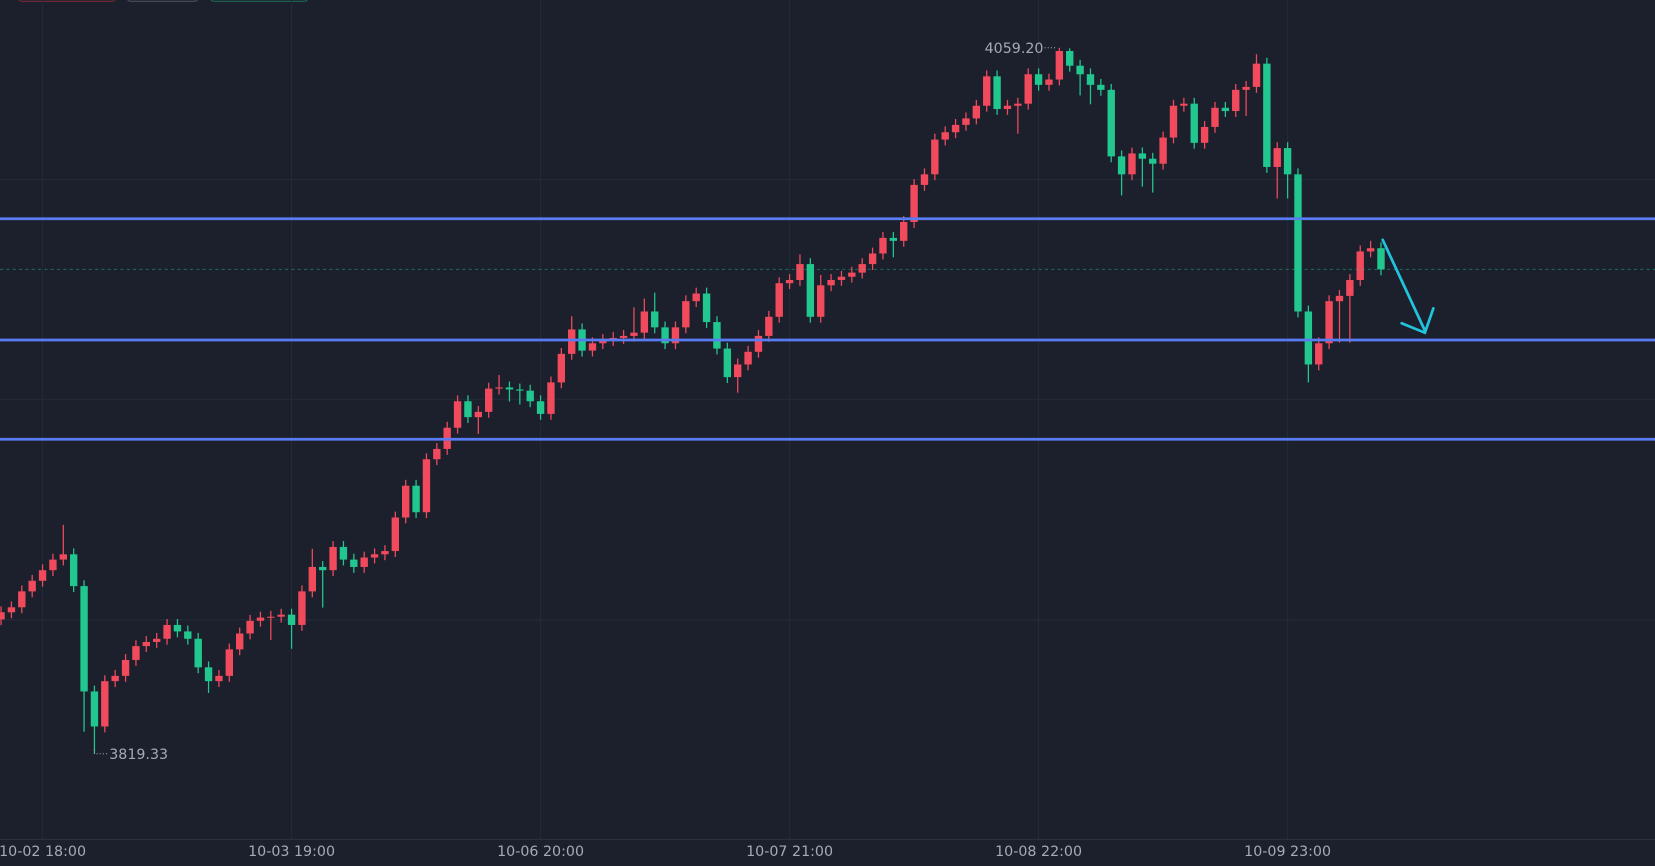 This screenshot has width=1655, height=866. Describe the element at coordinates (291, 852) in the screenshot. I see `x-tick-label: 10-03 19:00` at that location.